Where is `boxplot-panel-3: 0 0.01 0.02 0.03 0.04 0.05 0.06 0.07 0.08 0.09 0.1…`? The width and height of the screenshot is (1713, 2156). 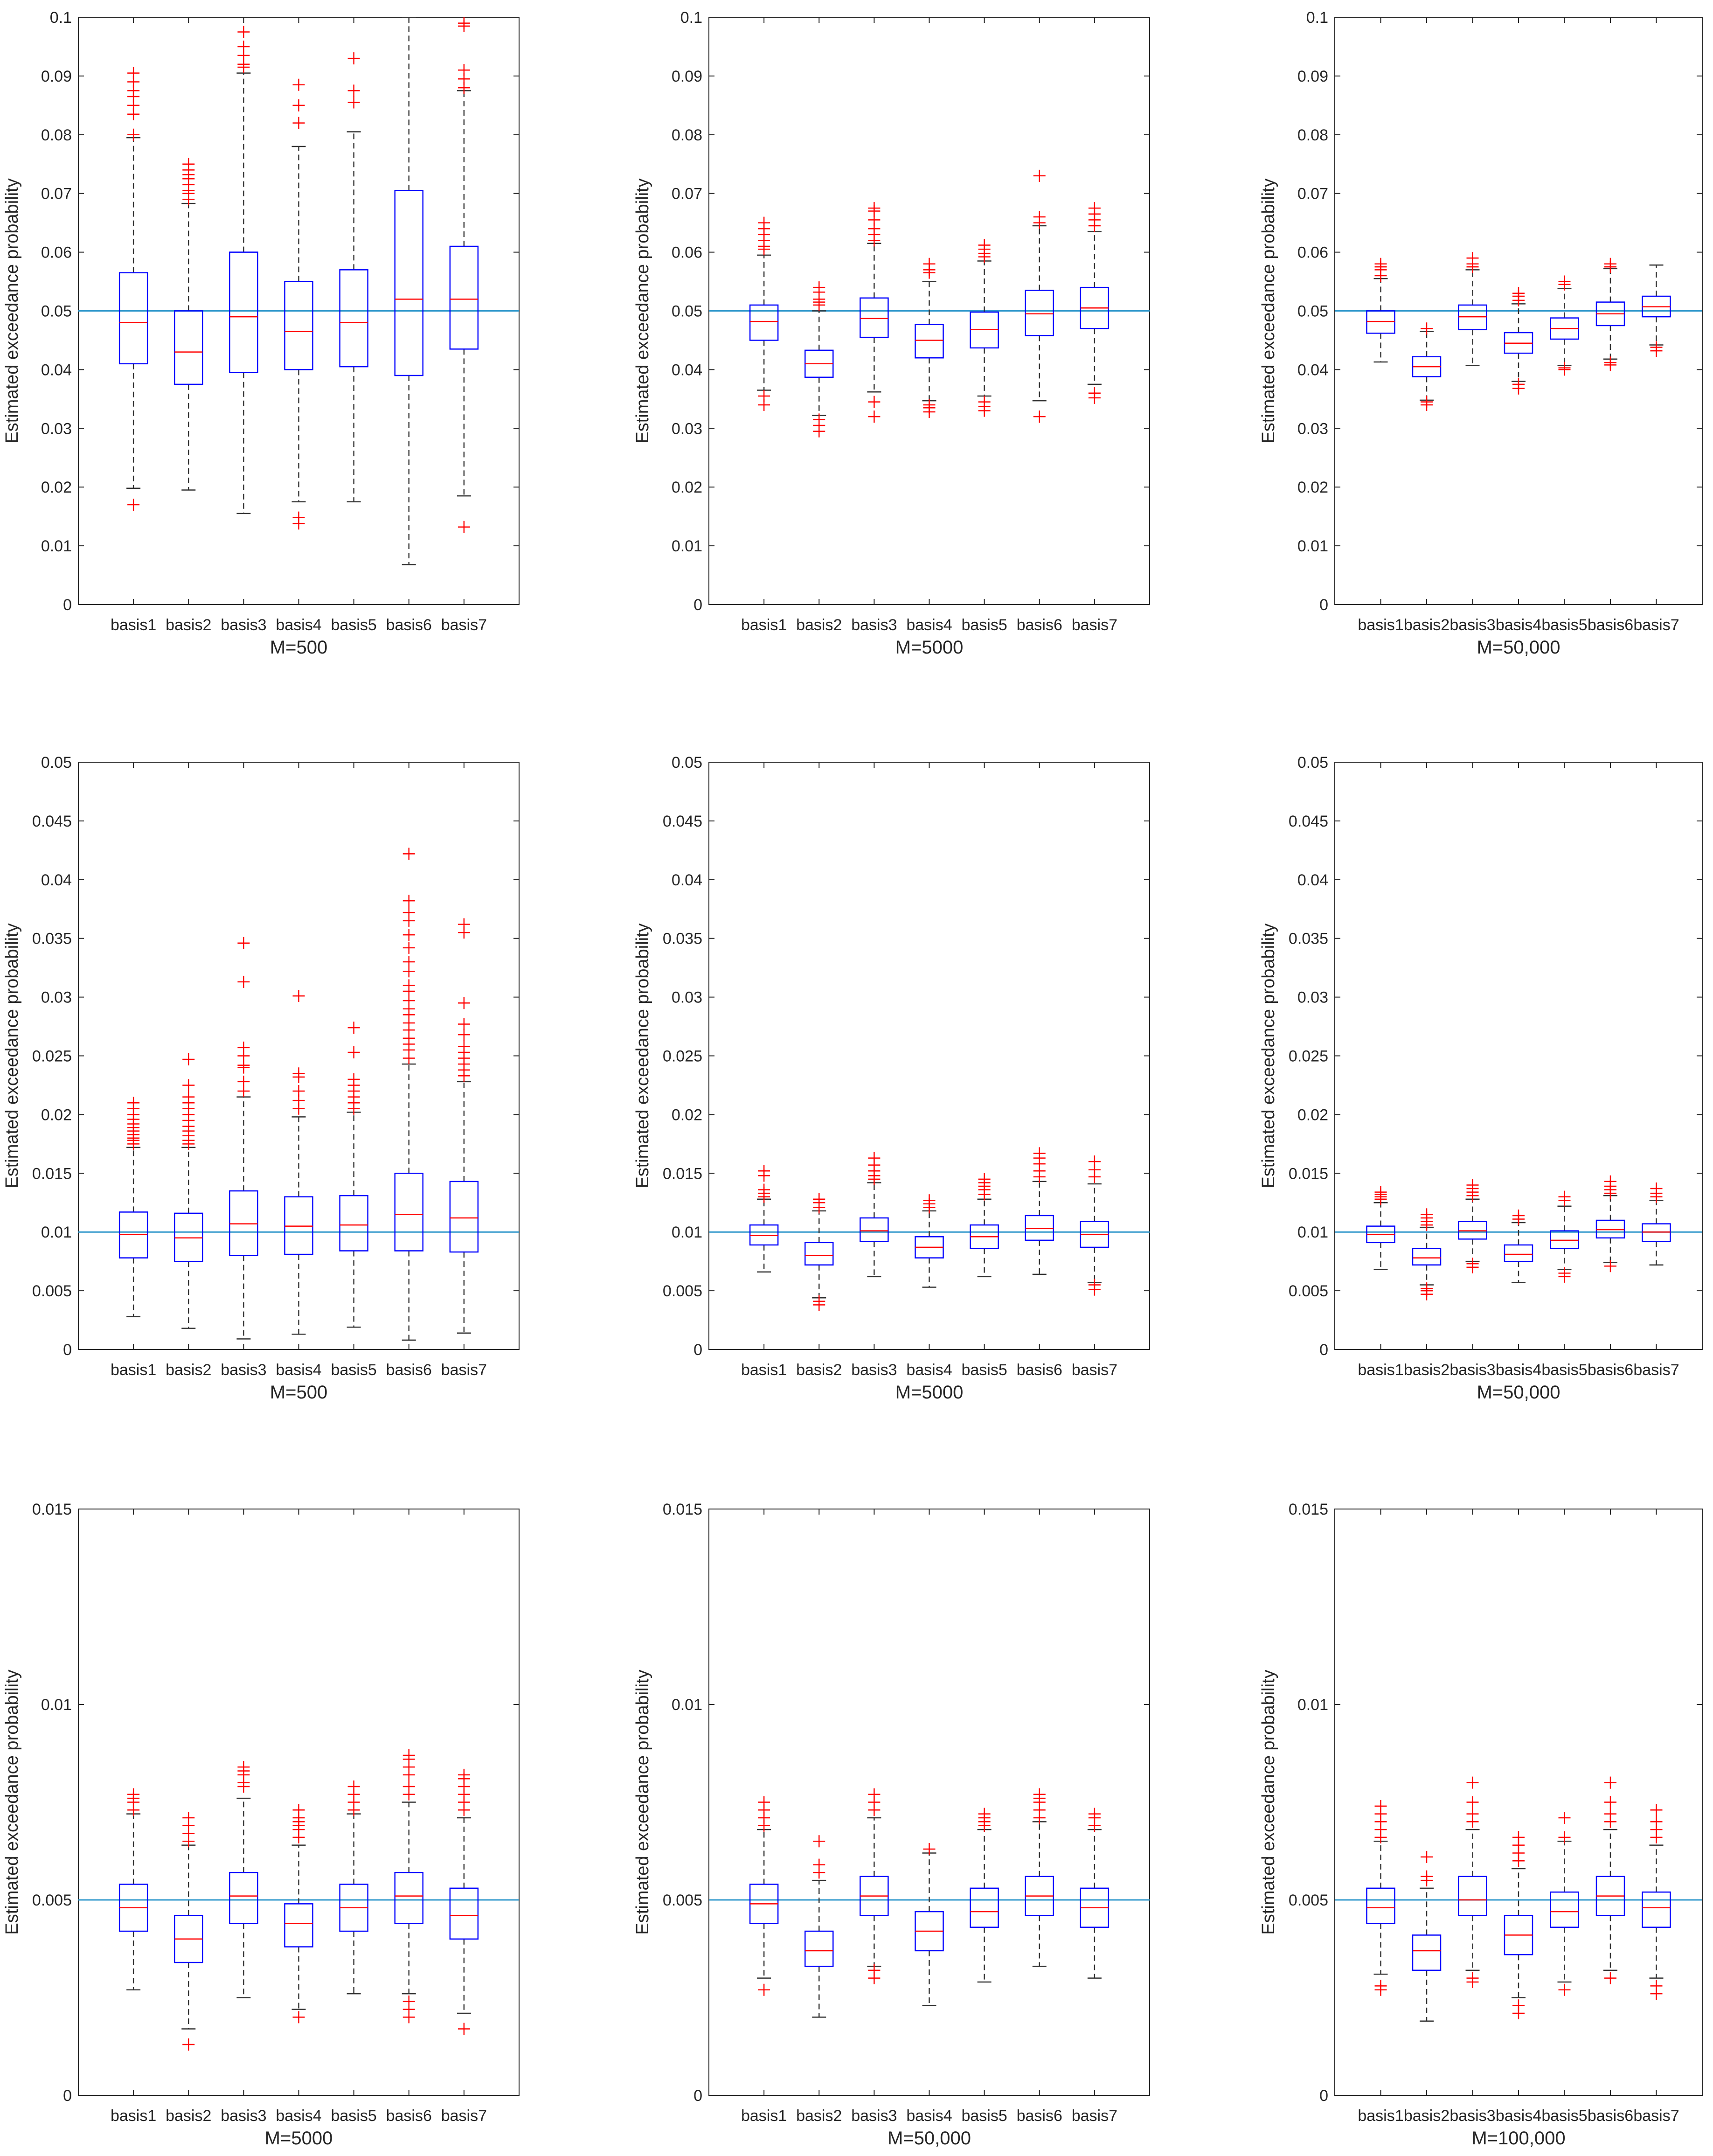
boxplot-panel-3: 0 0.01 0.02 0.03 0.04 0.05 0.06 0.07 0.08 0.09 0.1… is located at coordinates (1481, 334).